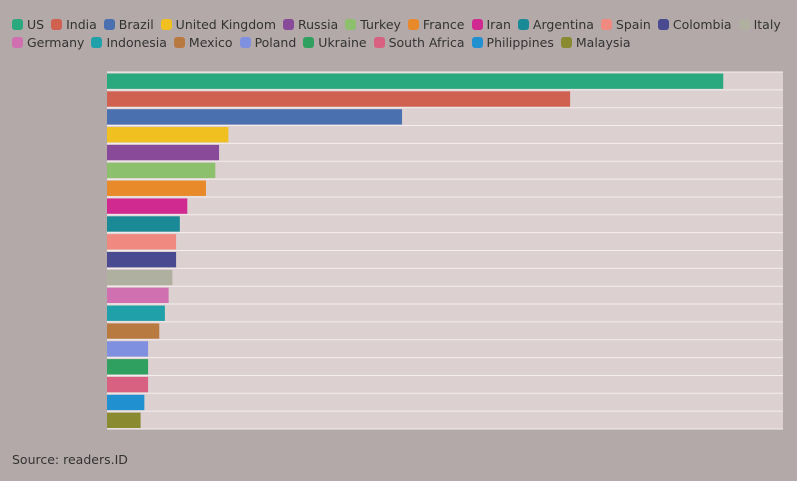 This screenshot has height=481, width=797. I want to click on legend-item: Argentina, so click(555, 24).